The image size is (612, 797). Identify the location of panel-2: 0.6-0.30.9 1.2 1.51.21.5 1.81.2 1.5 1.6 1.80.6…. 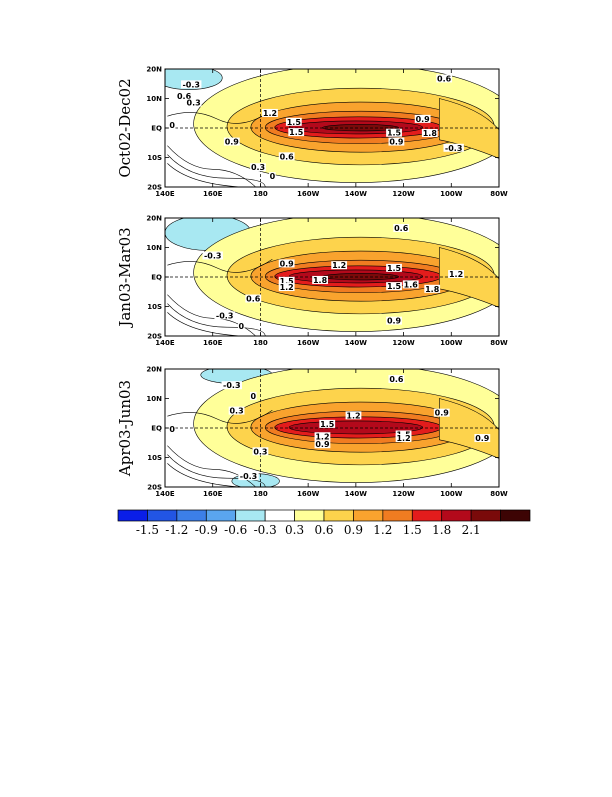
(312, 281).